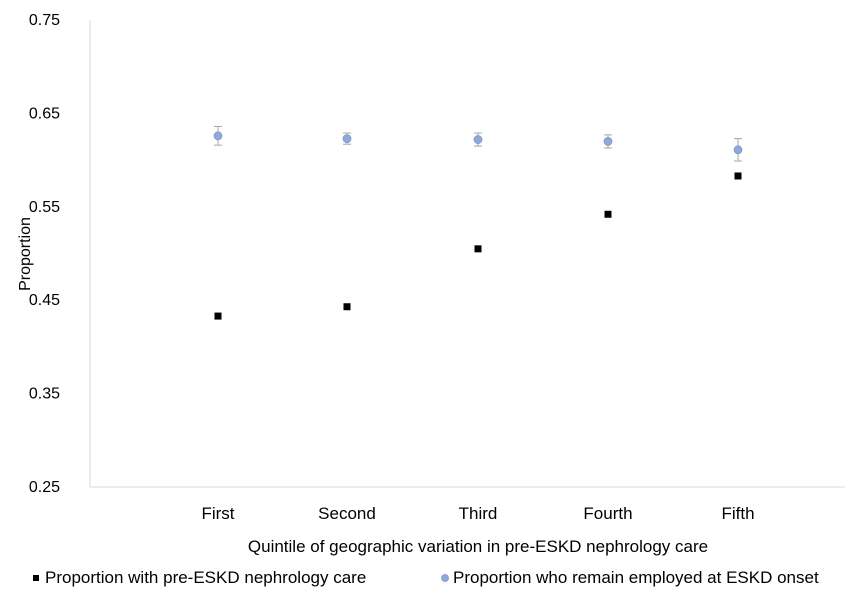  Describe the element at coordinates (44, 113) in the screenshot. I see `y-tick-label: 0.65` at that location.